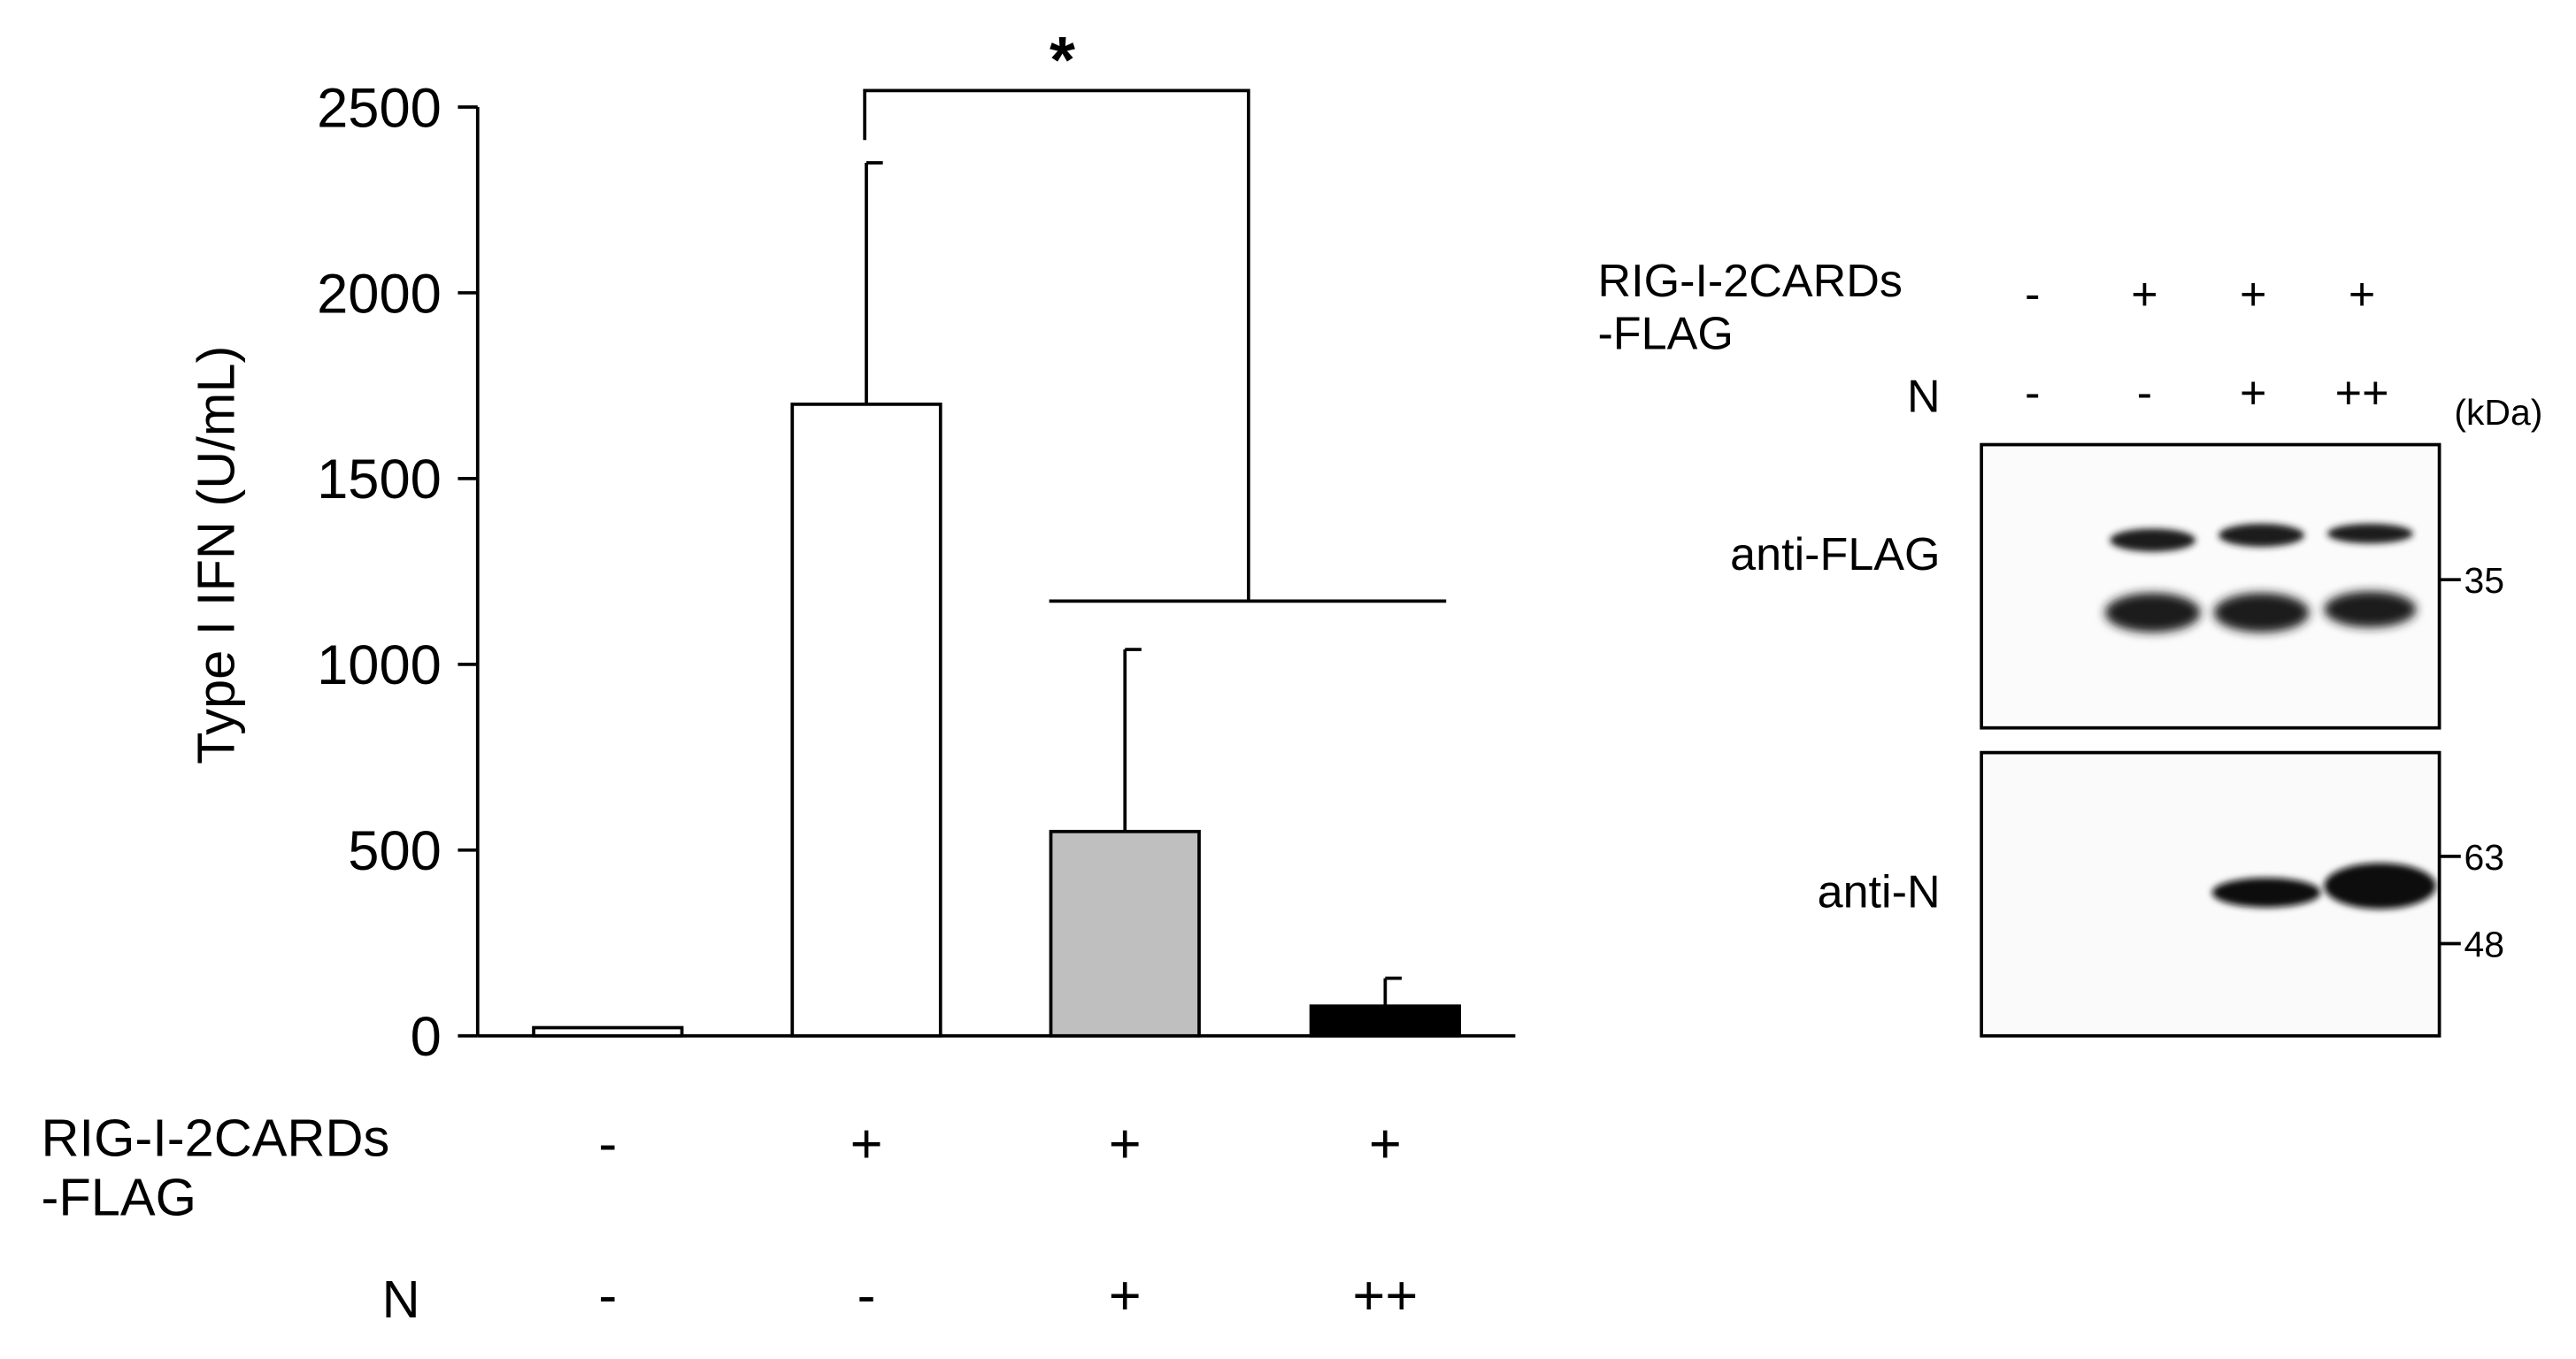  I want to click on y-axis-label: Type I IFN (U/mL), so click(215, 555).